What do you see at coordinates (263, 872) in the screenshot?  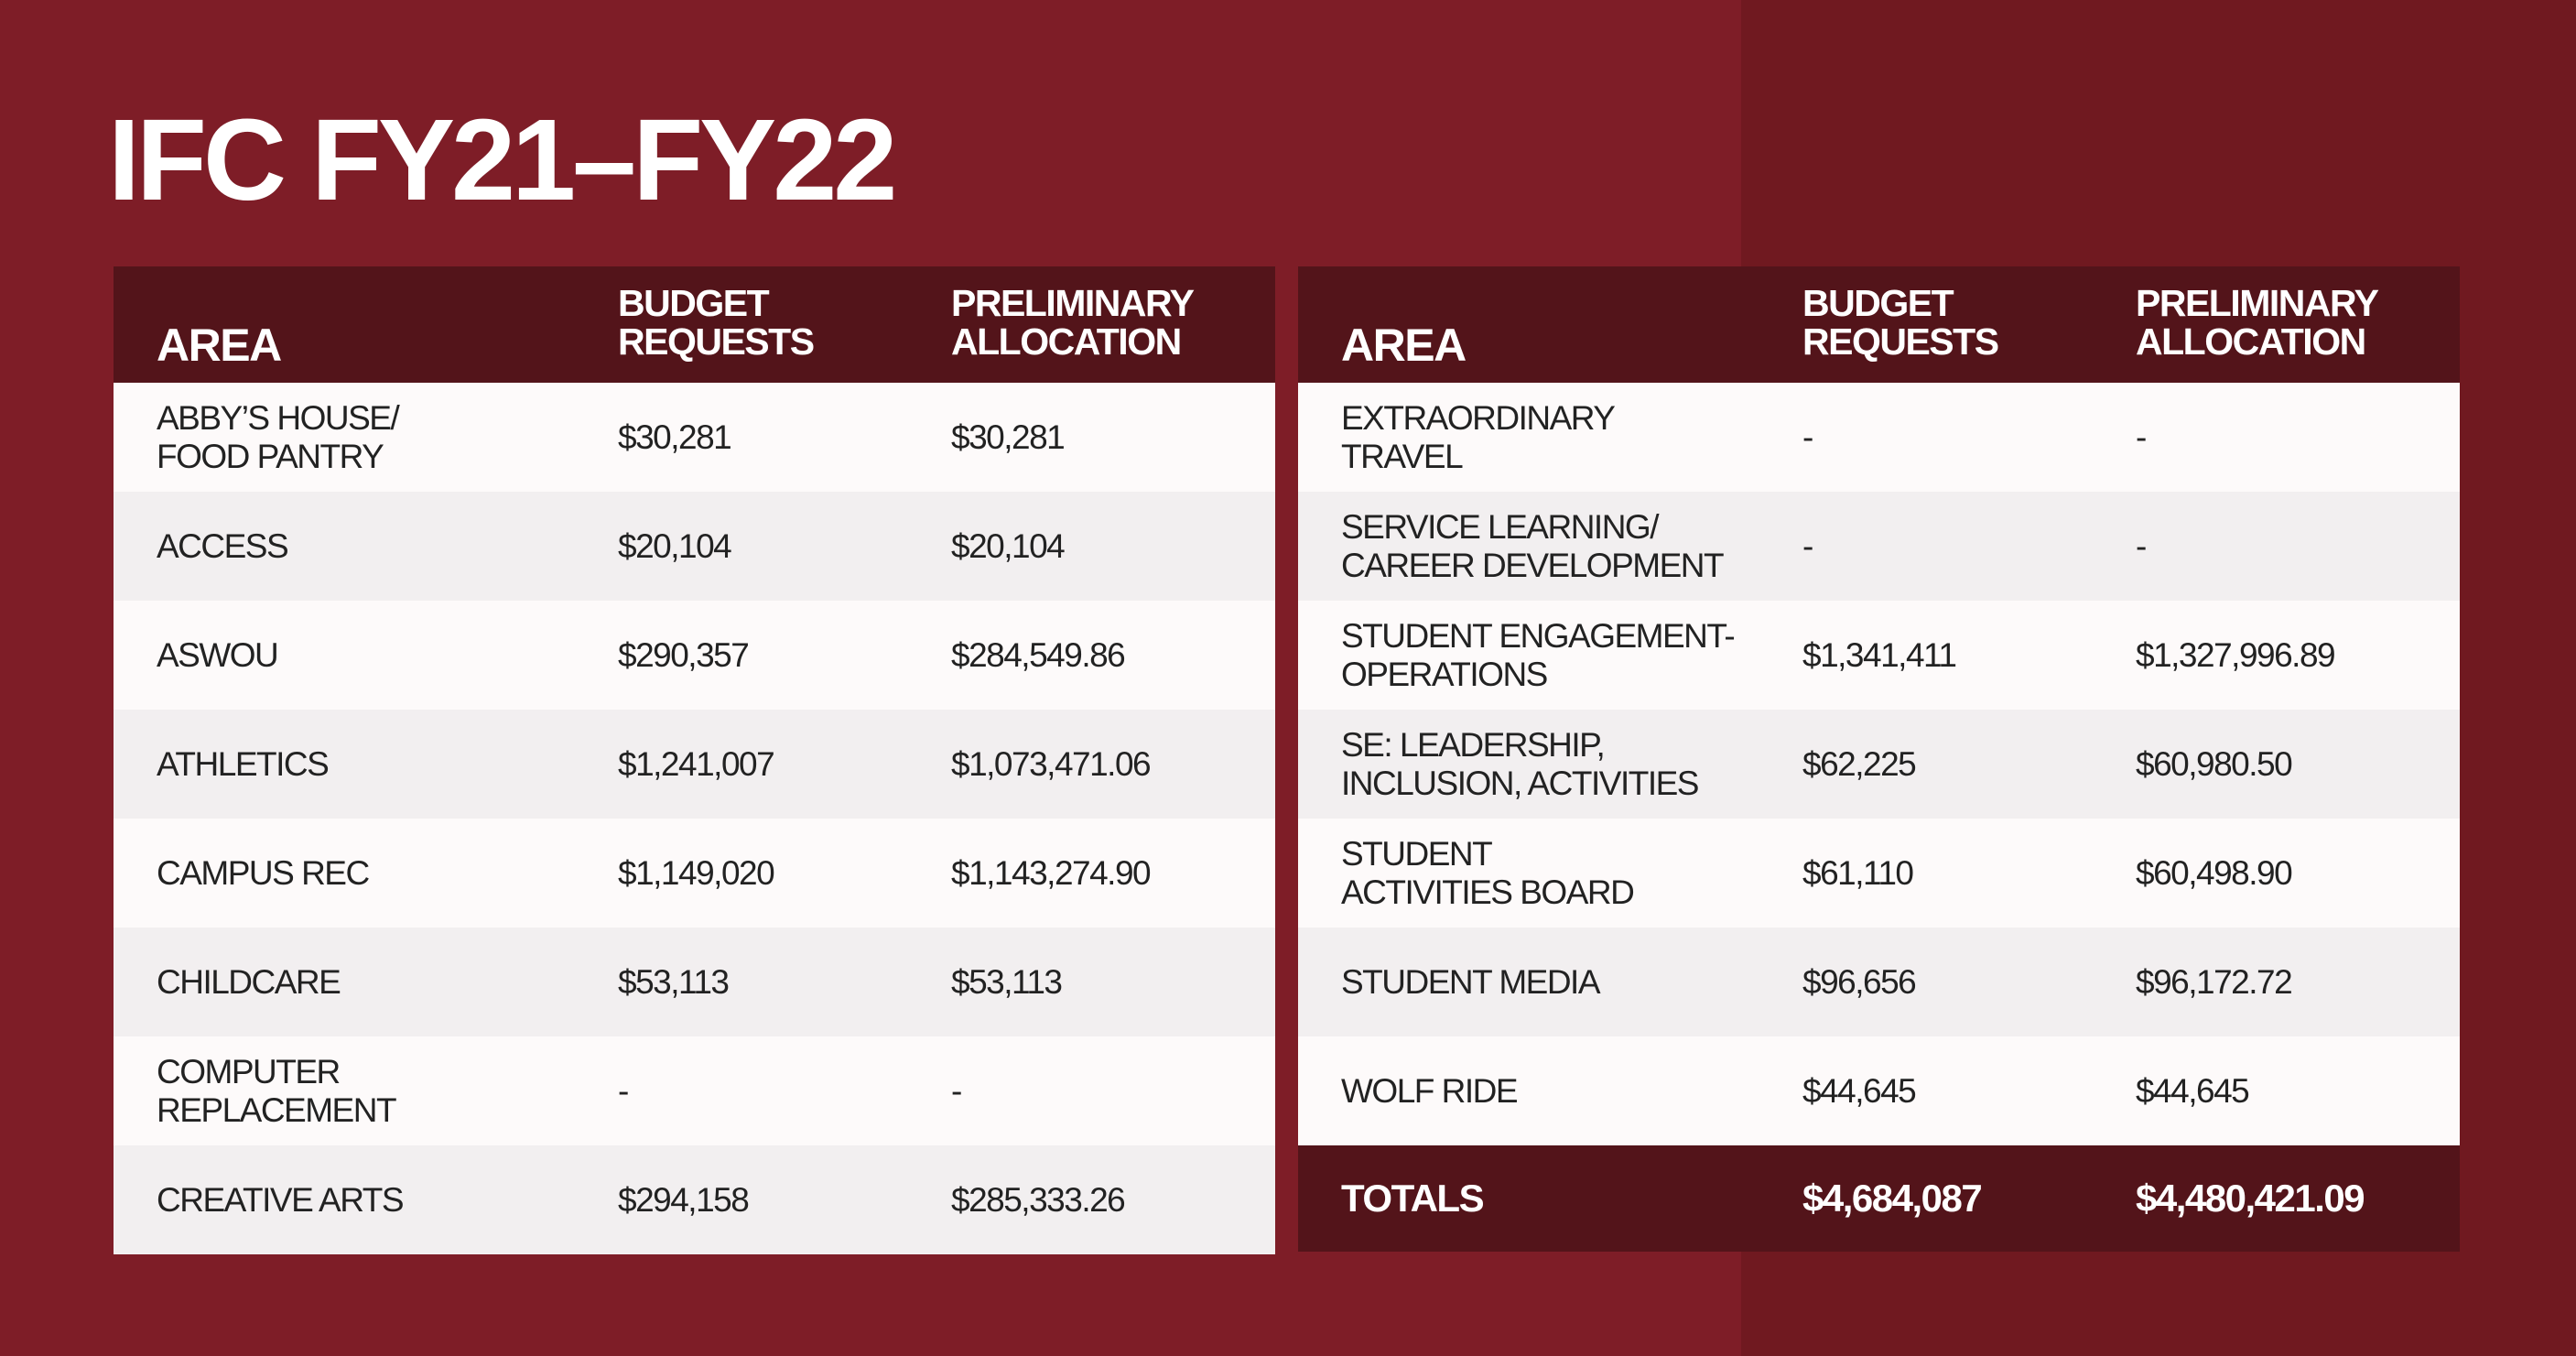 I see `cell-area: CAMPUS REC` at bounding box center [263, 872].